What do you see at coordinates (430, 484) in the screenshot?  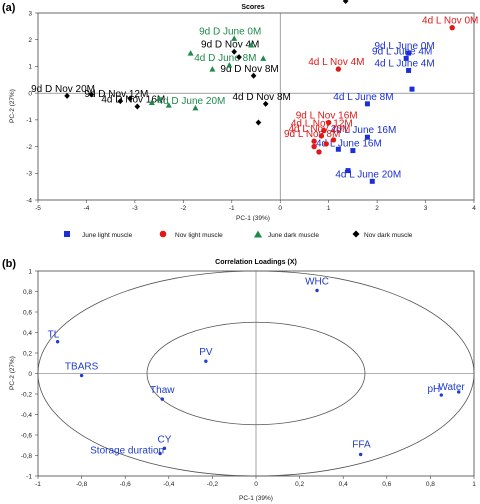 I see `loadings-x-tick-label: 0,8` at bounding box center [430, 484].